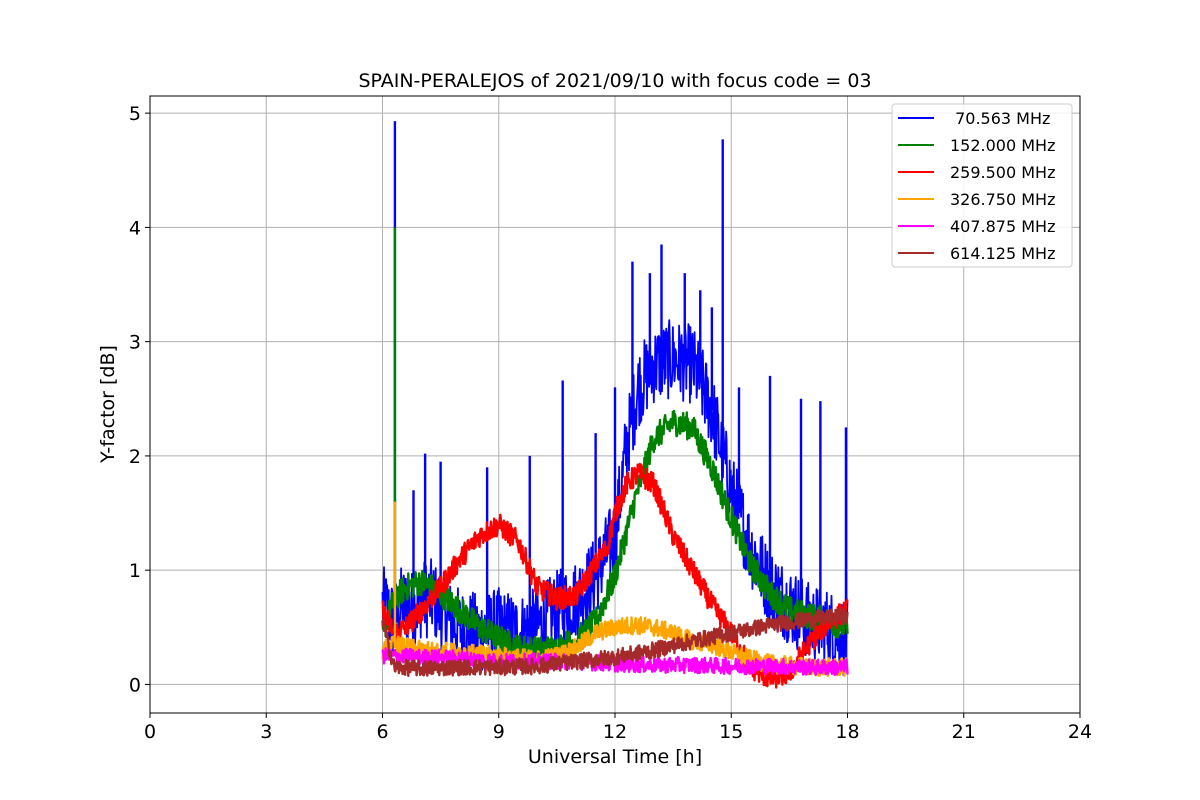 The width and height of the screenshot is (1200, 800). What do you see at coordinates (266, 732) in the screenshot?
I see `x-tick-label: 3` at bounding box center [266, 732].